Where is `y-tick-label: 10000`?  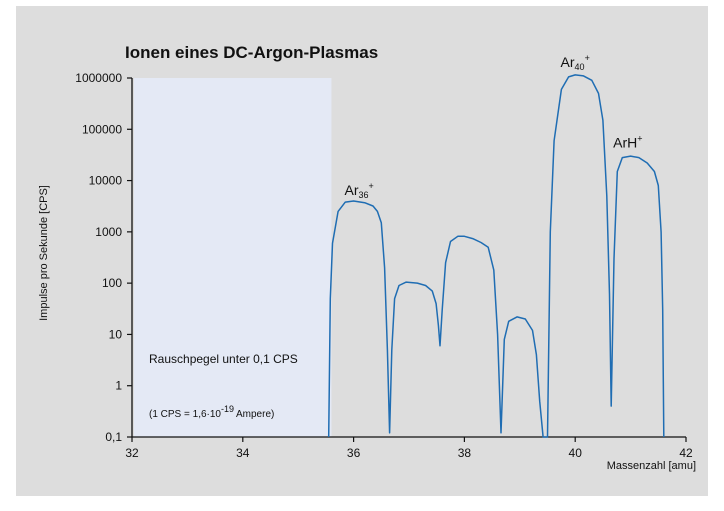
y-tick-label: 10000 is located at coordinates (106, 181).